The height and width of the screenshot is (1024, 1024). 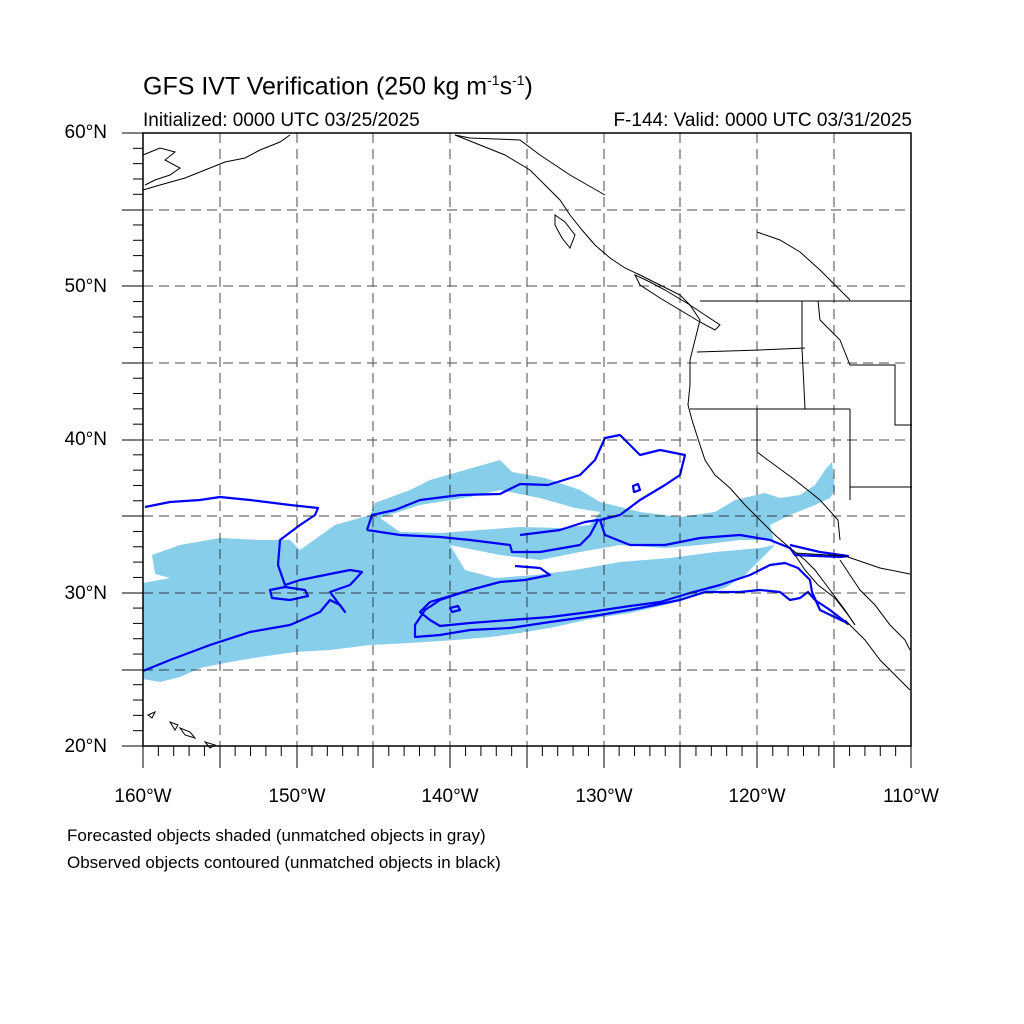 I want to click on lon-label-150w: 150°W, so click(x=297, y=796).